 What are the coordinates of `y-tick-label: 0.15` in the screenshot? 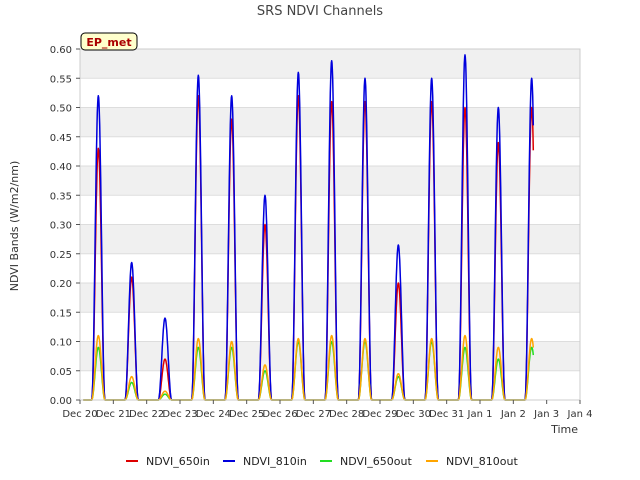 It's located at (61, 313).